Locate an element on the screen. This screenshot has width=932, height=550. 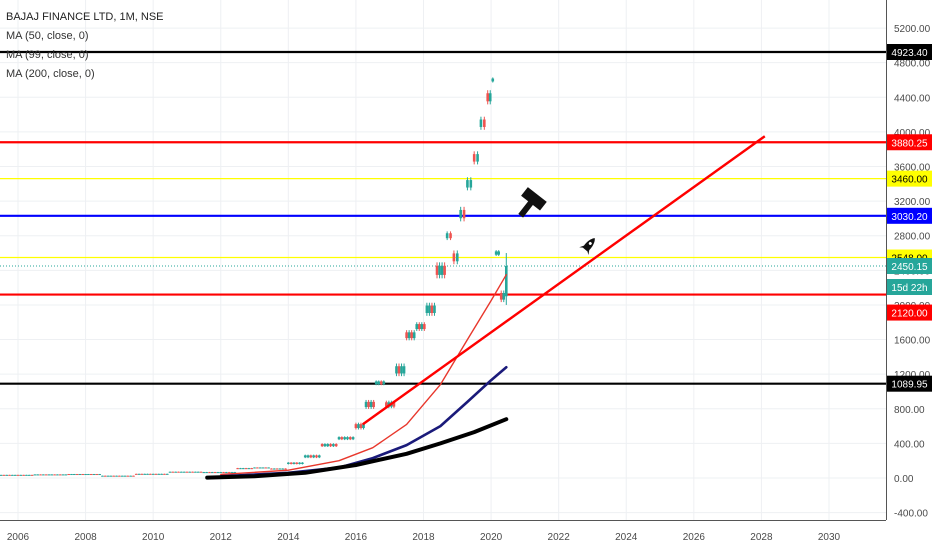
price-tick-label: 2800.00 is located at coordinates (912, 237).